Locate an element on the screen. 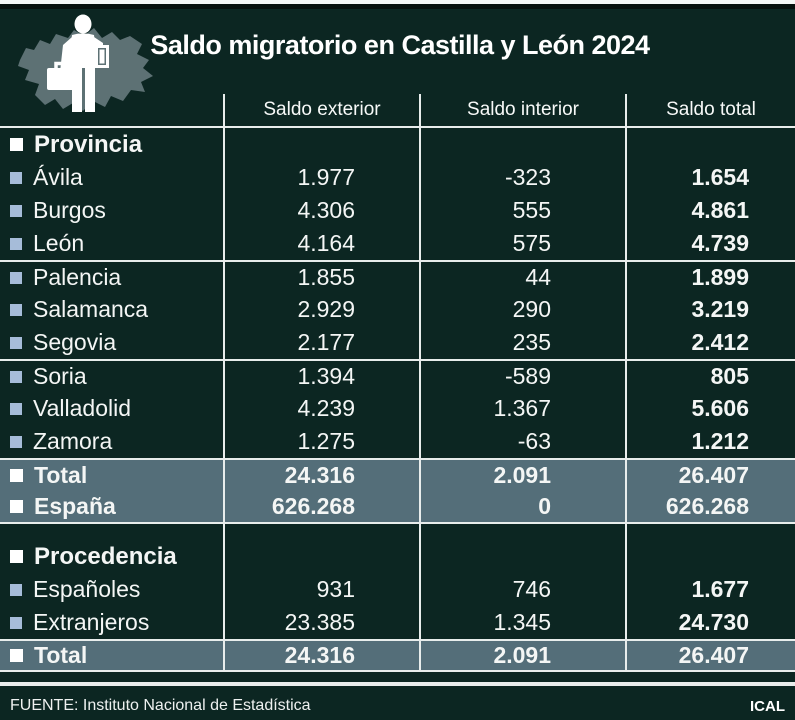  table-row: Españoles 931 746 1.677 is located at coordinates (397, 589).